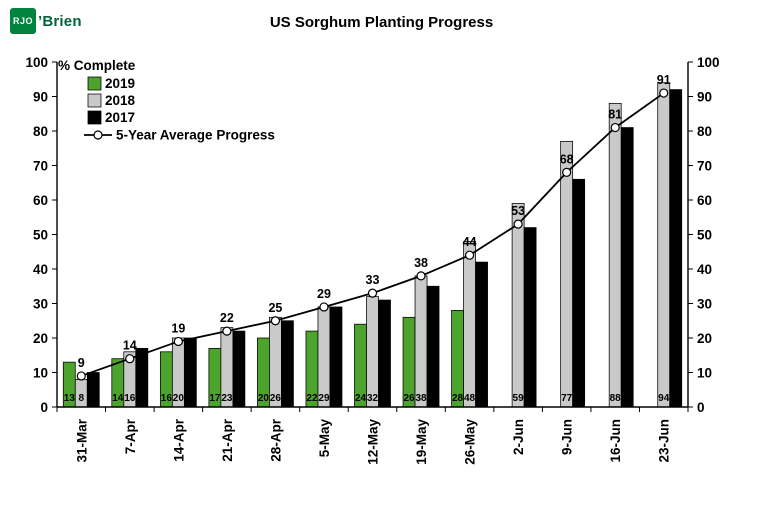 The image size is (763, 516). What do you see at coordinates (130, 436) in the screenshot?
I see `x-axis-label-7-Apr: 7-Apr` at bounding box center [130, 436].